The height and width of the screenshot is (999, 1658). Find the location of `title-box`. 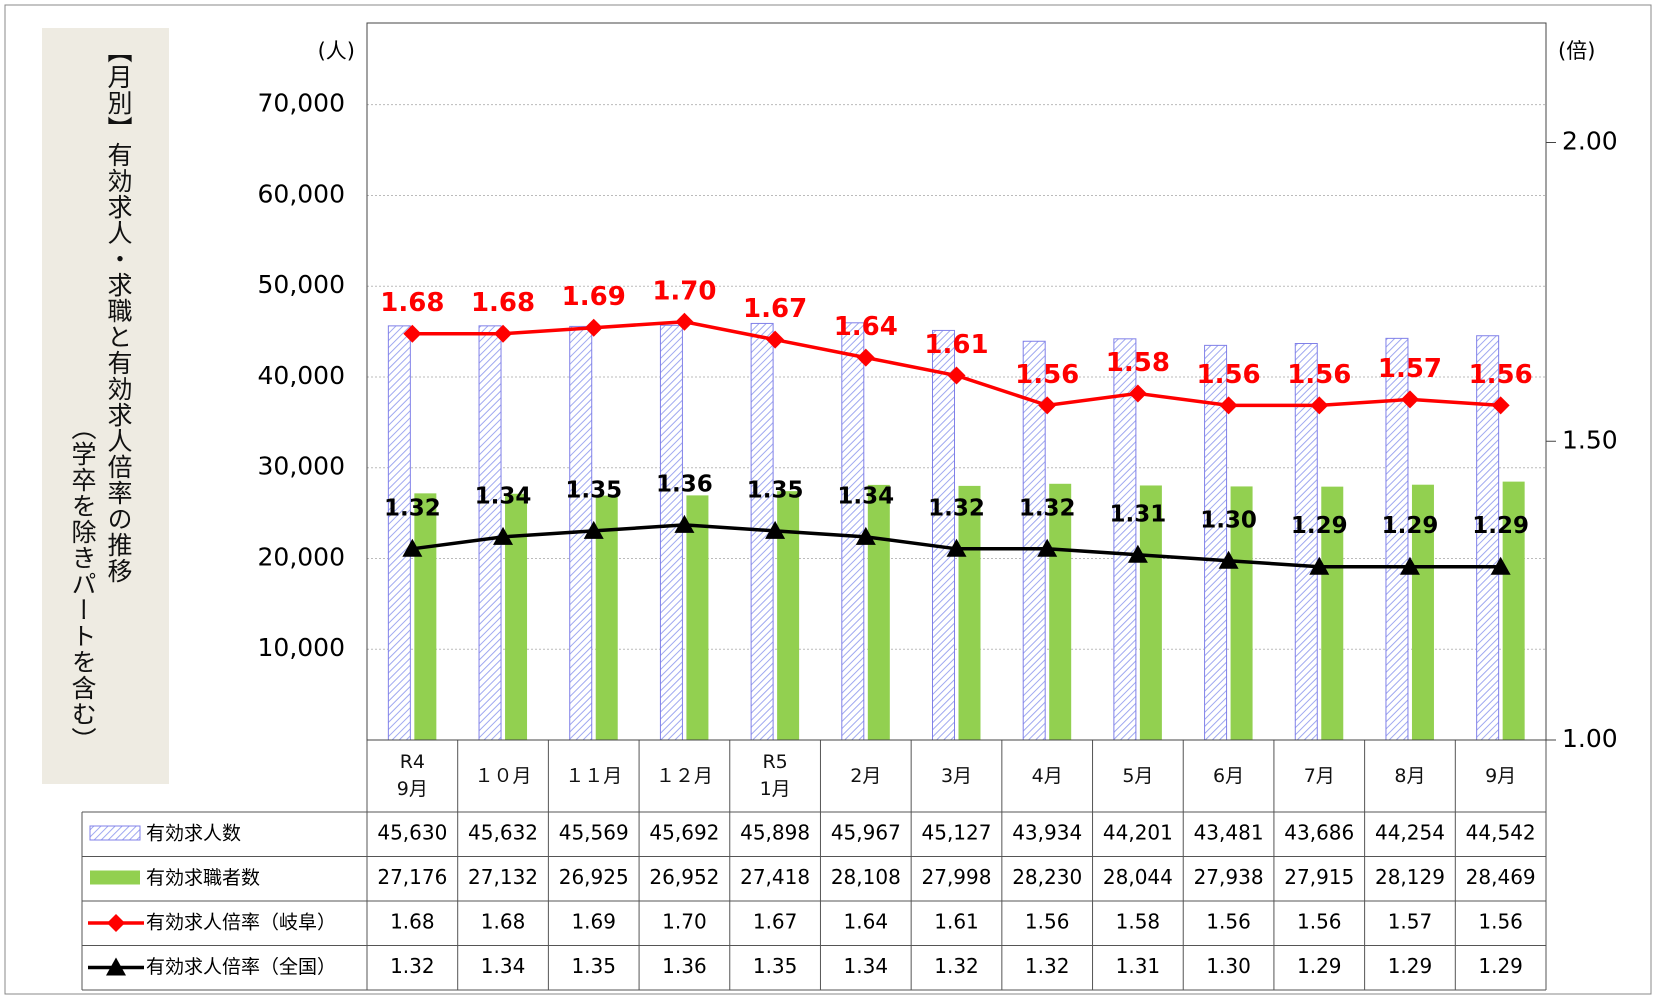

title-box is located at coordinates (105, 406).